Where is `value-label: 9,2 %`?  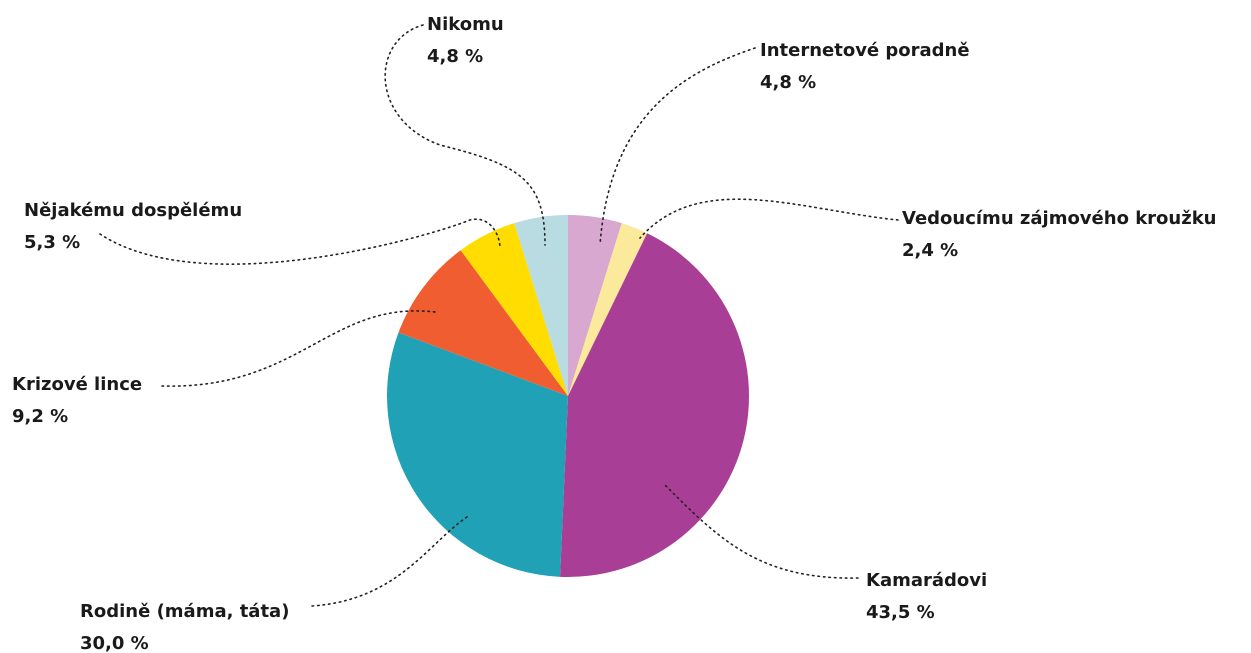
value-label: 9,2 % is located at coordinates (40, 416).